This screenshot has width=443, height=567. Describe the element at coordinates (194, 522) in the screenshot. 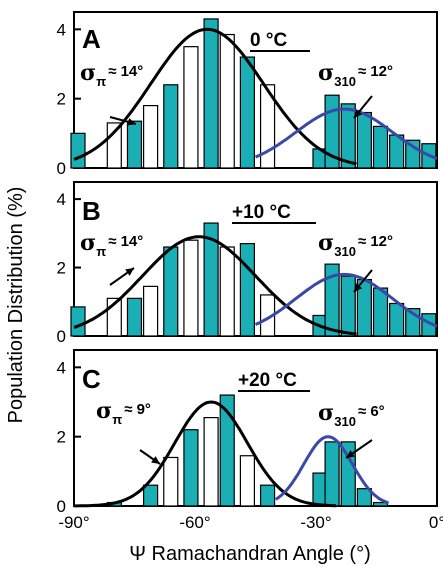

I see `x-tick-label: -60°` at that location.